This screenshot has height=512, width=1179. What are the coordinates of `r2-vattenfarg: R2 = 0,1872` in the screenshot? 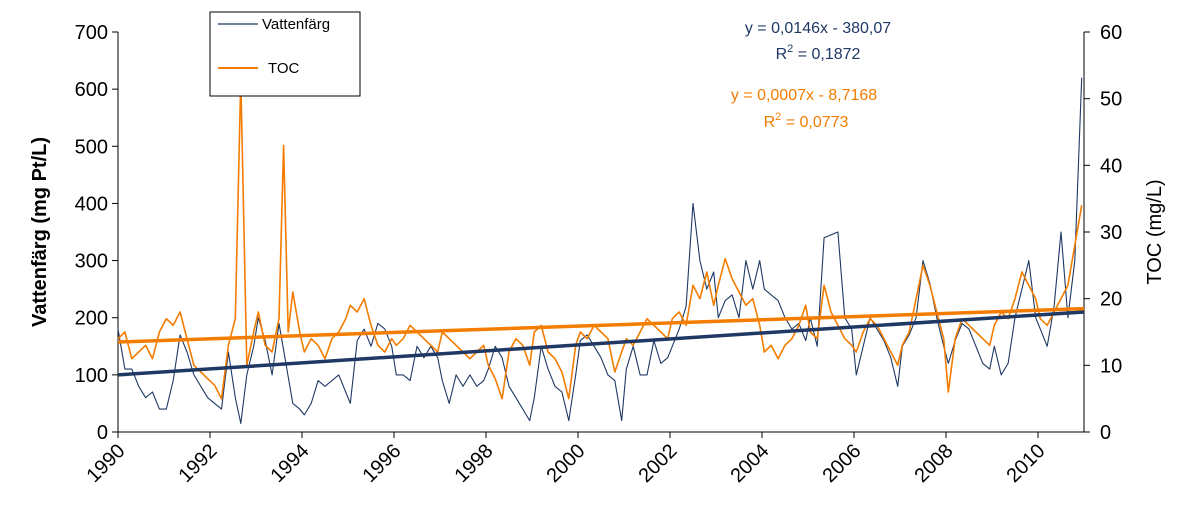 It's located at (818, 53).